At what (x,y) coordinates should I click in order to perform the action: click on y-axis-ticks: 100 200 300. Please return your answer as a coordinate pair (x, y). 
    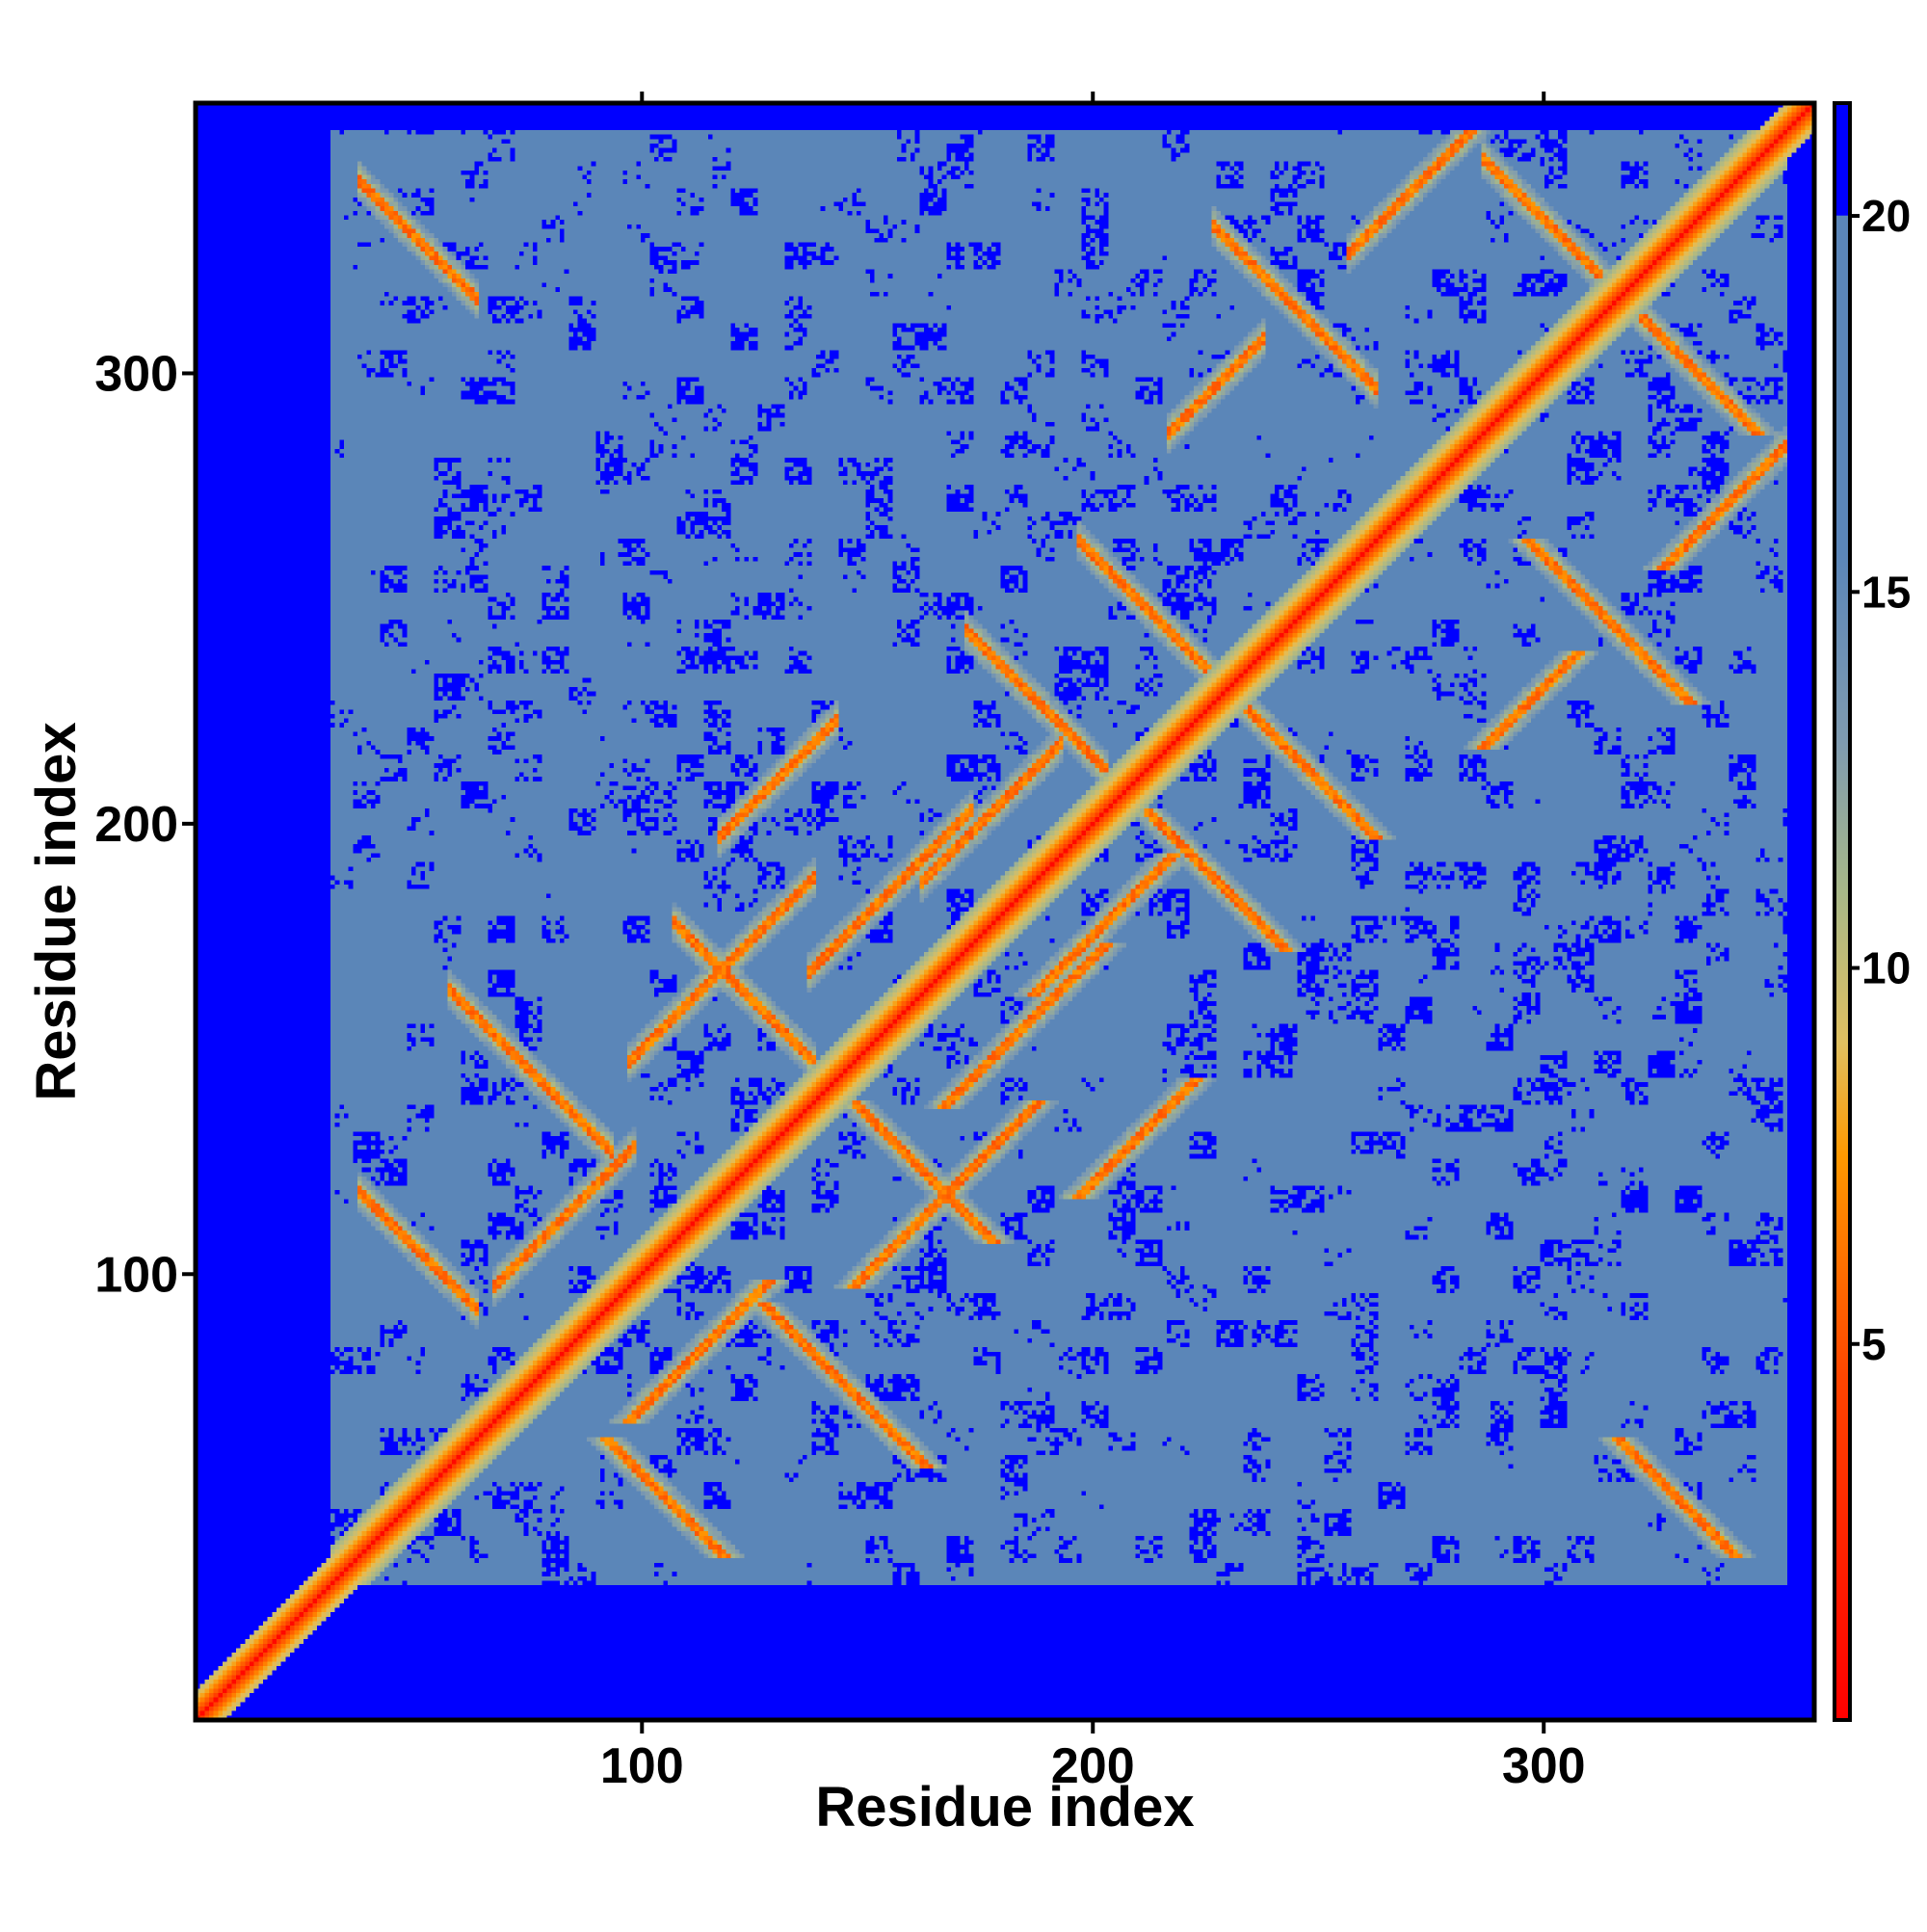
    Looking at the image, I should click on (145, 824).